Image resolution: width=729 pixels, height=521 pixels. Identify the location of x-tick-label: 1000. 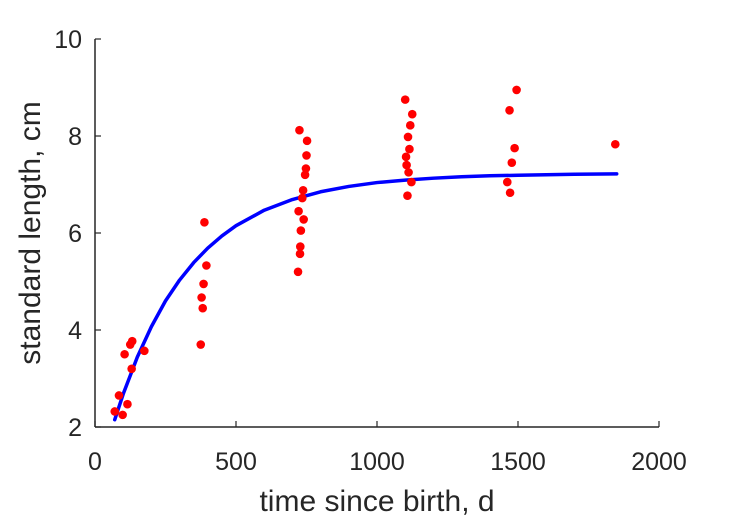
(377, 462).